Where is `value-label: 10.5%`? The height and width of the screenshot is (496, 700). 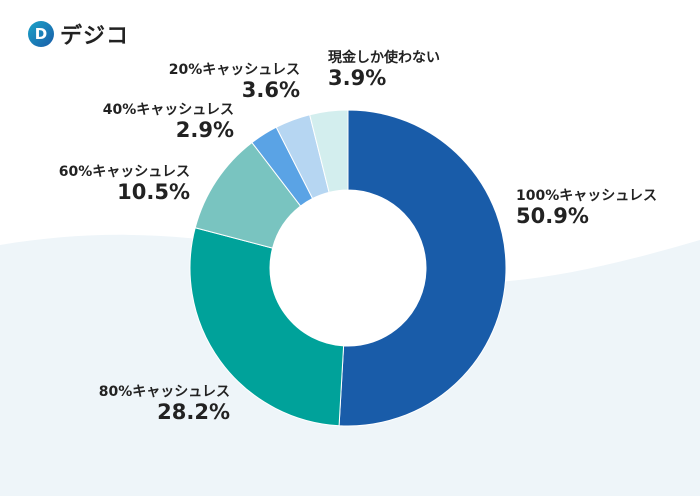
value-label: 10.5% is located at coordinates (153, 192).